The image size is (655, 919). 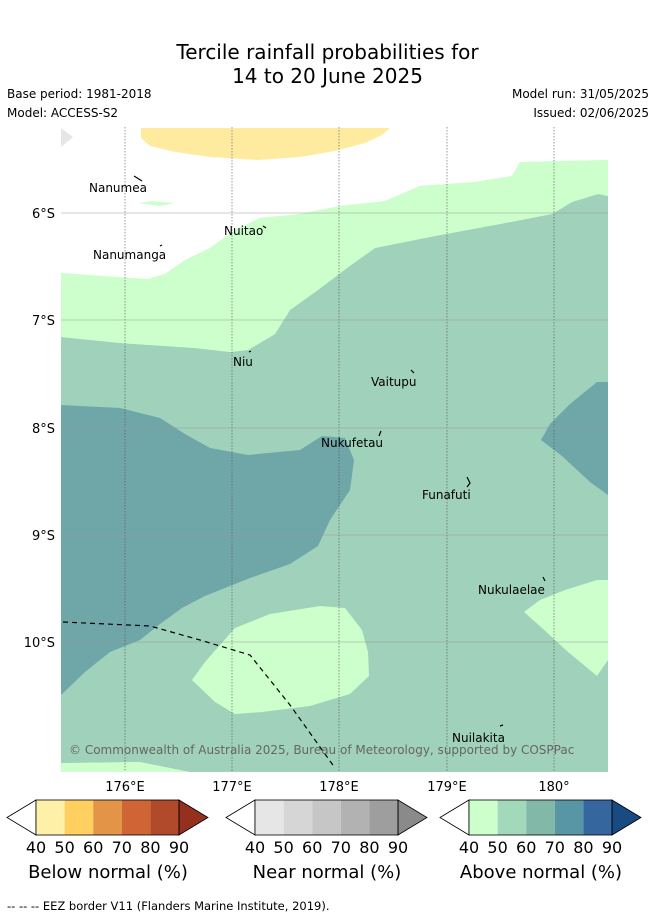 I want to click on island-mark-nuitao, so click(x=264, y=227).